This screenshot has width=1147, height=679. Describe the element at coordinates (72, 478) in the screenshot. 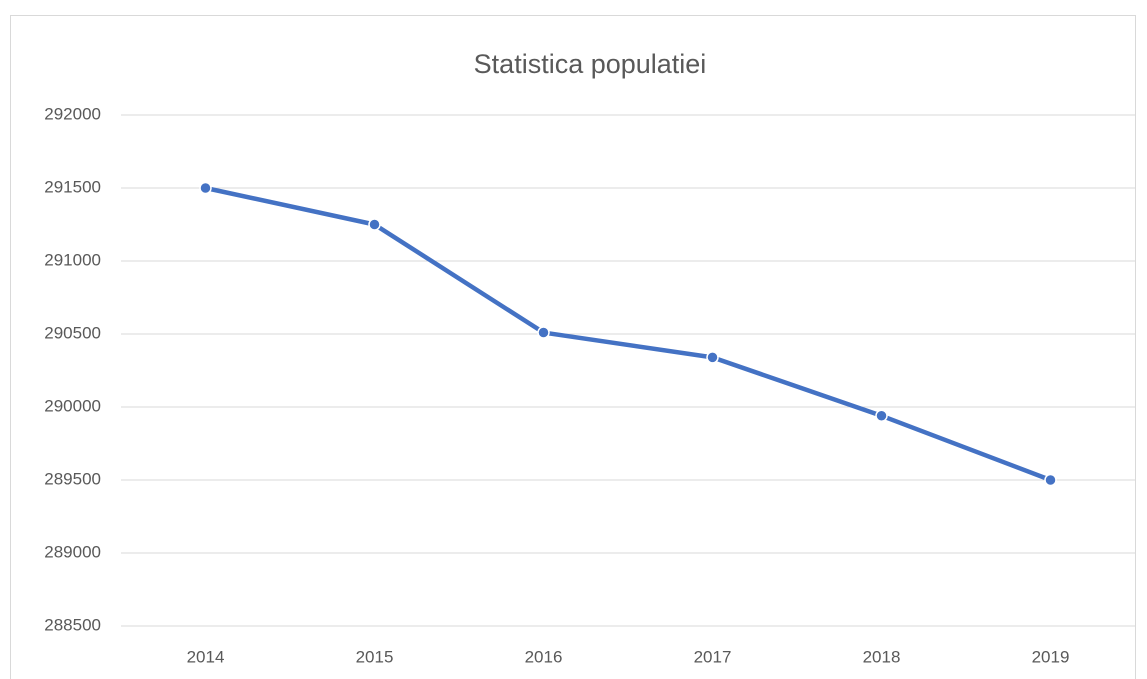

I see `y-tick-label: 289500` at that location.